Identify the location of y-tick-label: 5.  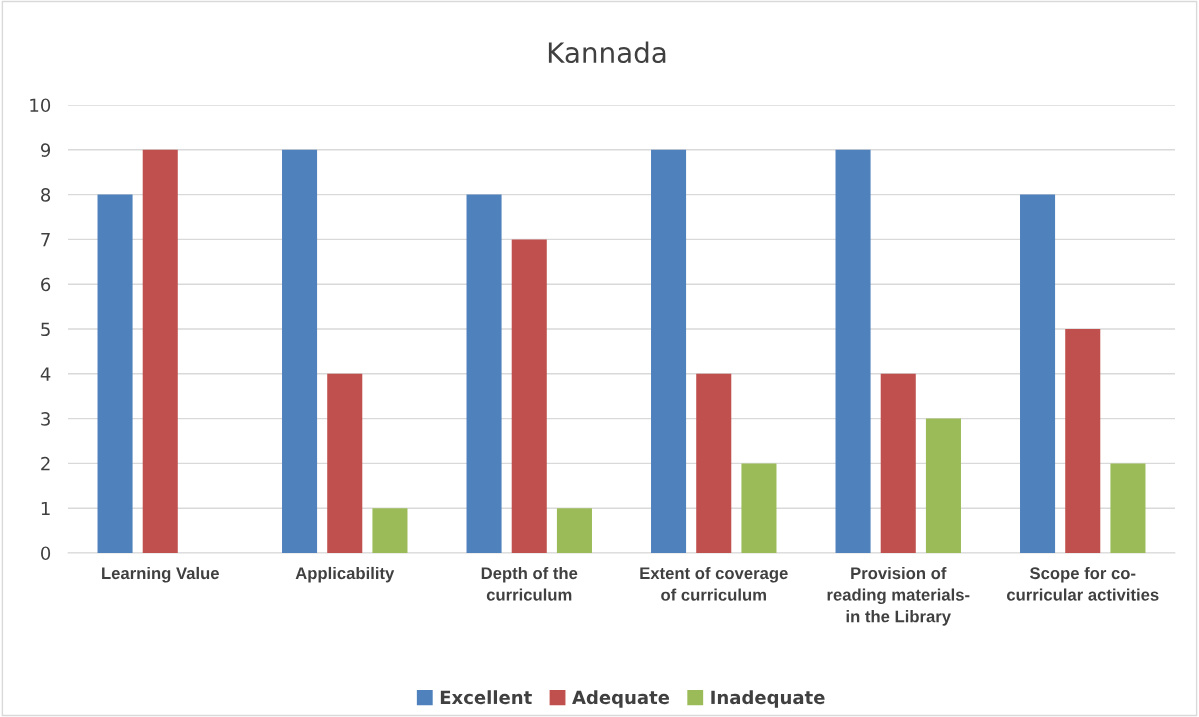
(45, 329).